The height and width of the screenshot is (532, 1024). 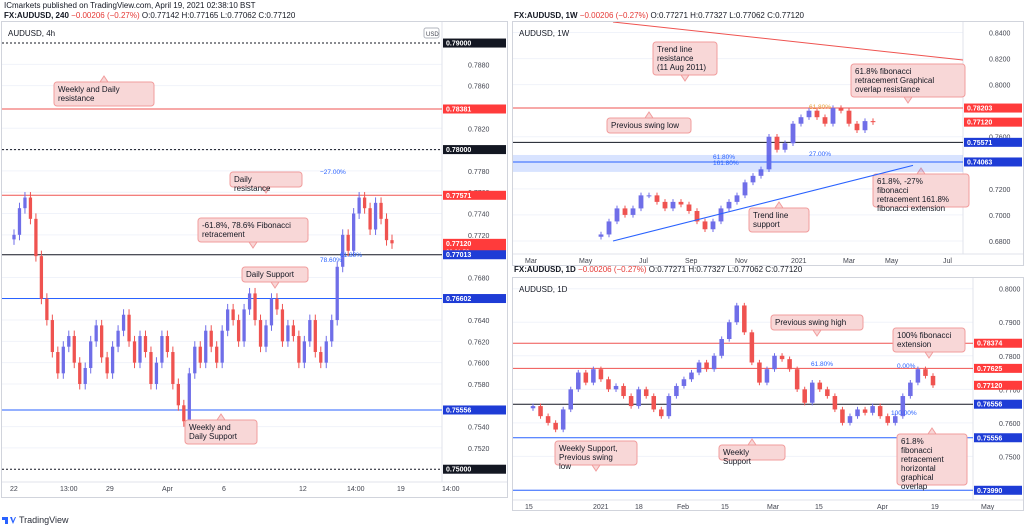 I want to click on d1-callout-pointer, so click(x=817, y=333).